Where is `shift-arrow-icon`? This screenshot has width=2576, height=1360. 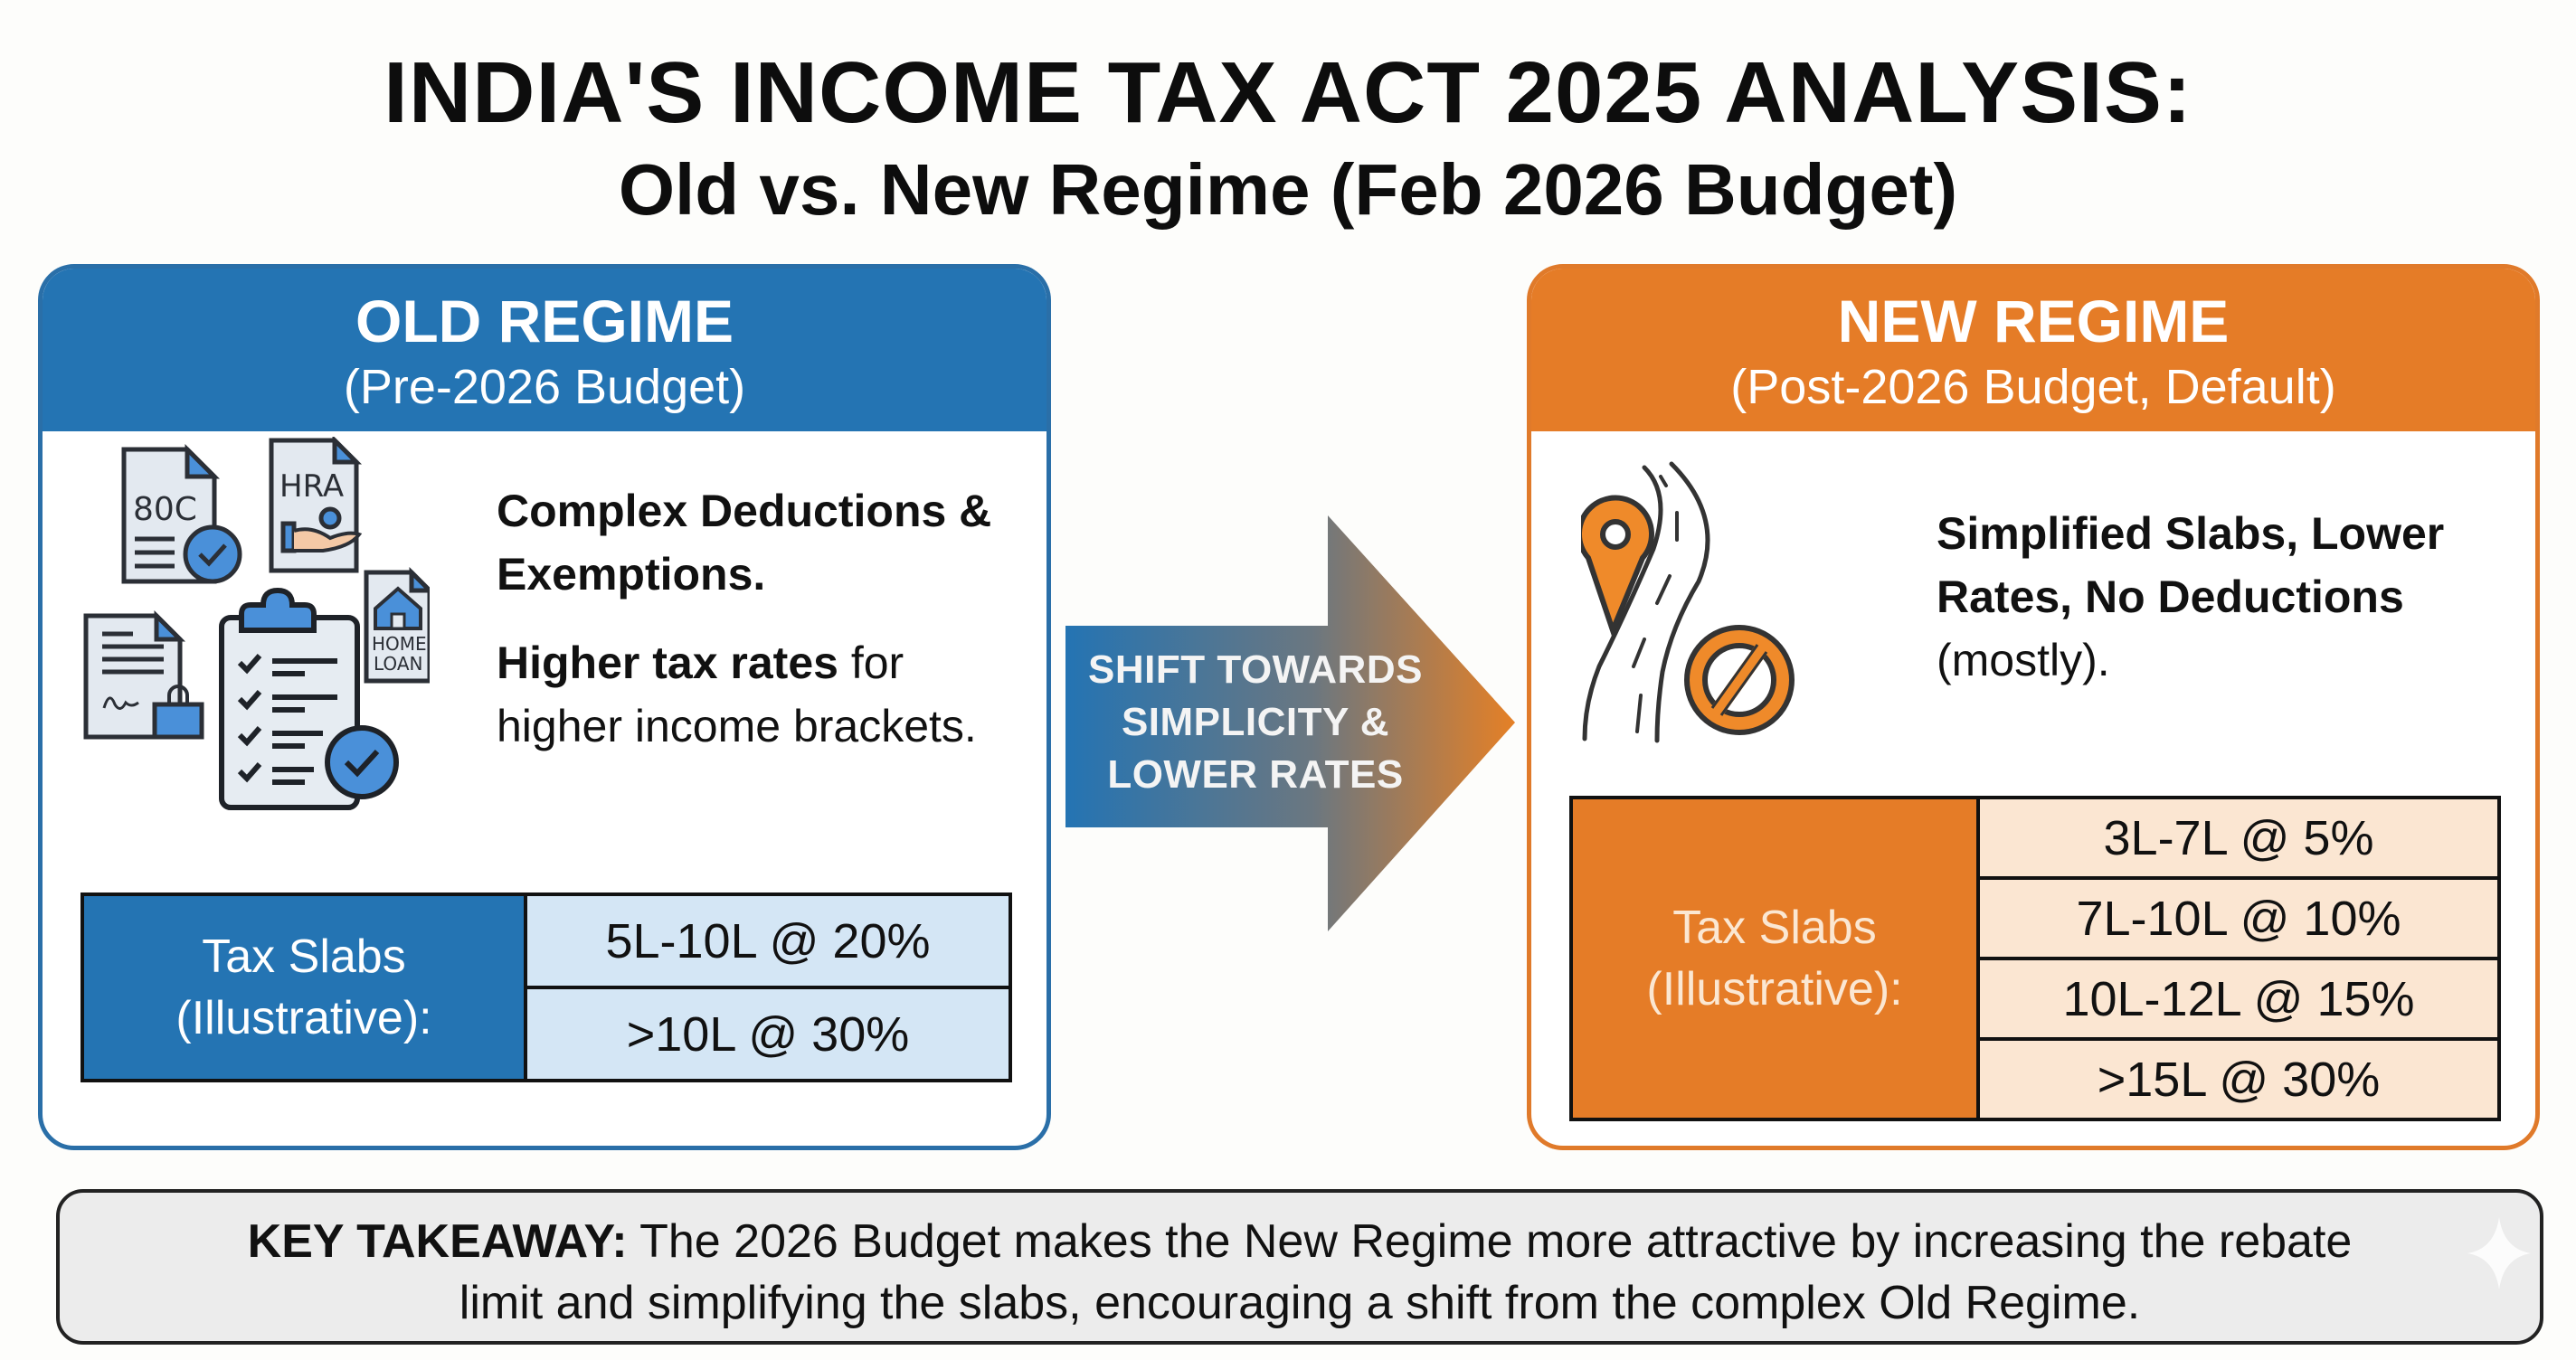 shift-arrow-icon is located at coordinates (1290, 723).